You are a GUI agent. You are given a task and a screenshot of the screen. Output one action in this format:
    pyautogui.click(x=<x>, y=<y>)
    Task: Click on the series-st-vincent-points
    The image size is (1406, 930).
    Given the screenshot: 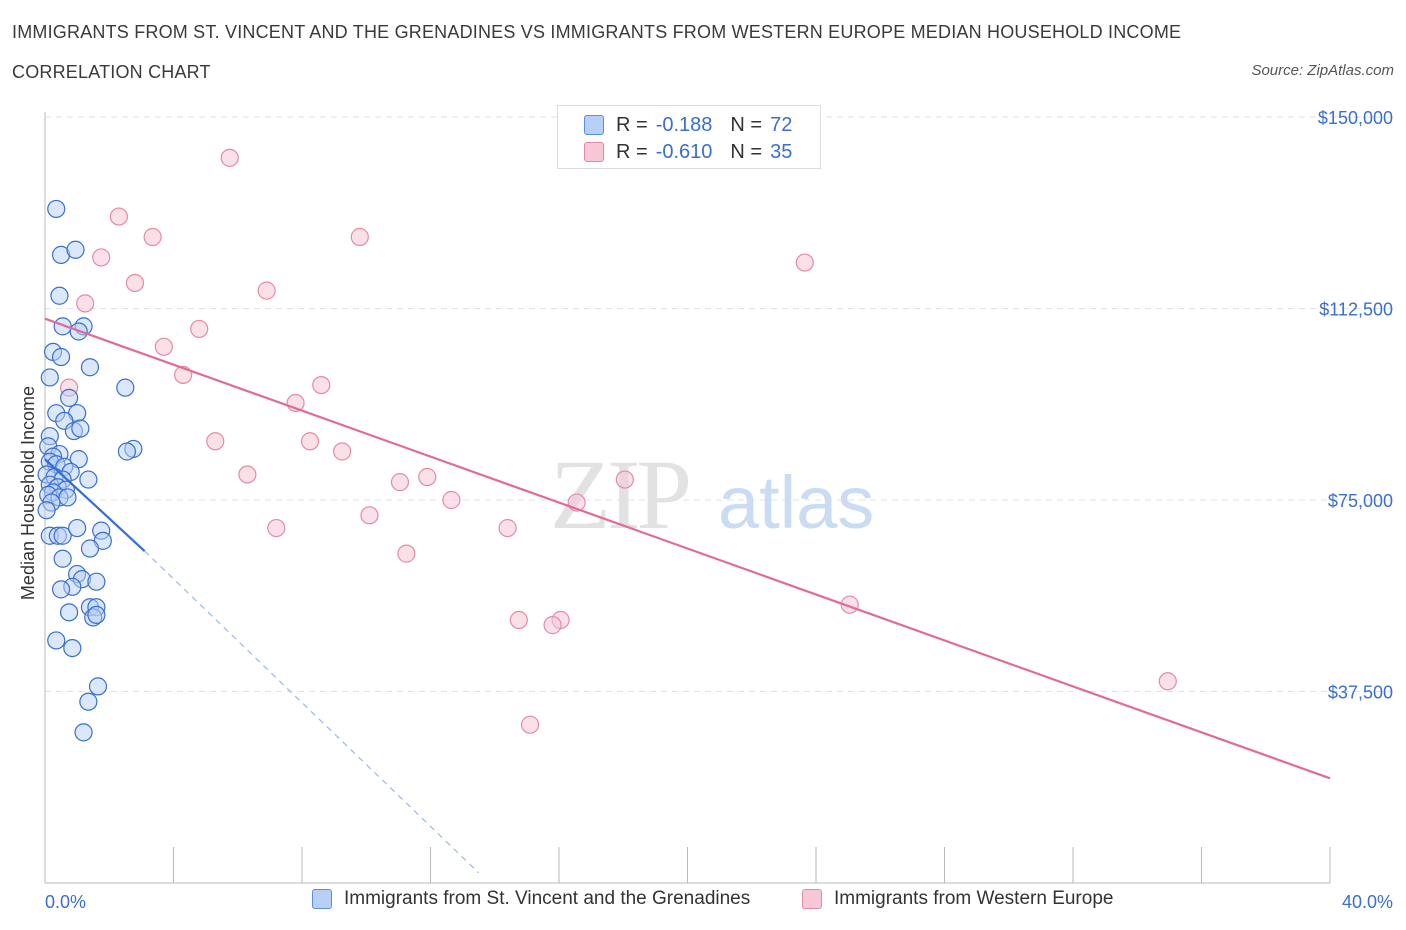 What is the action you would take?
    pyautogui.click(x=90, y=470)
    